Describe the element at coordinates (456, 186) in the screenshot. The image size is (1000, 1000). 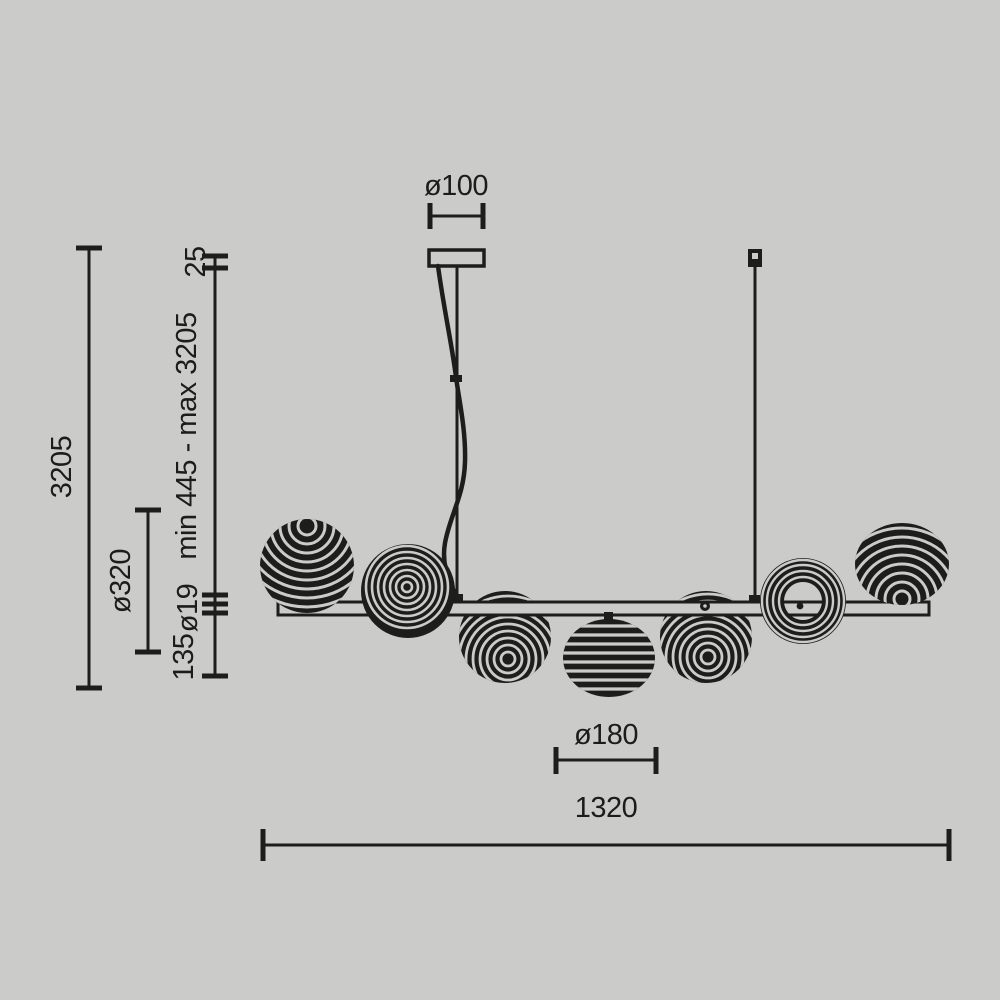
I see `label-canopy-diameter: ø100` at that location.